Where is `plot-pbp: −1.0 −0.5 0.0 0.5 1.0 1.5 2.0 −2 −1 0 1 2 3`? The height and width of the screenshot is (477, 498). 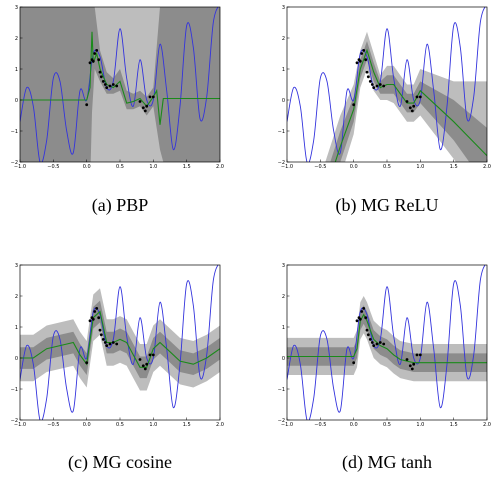
plot-pbp: −1.0 −0.5 0.0 0.5 1.0 1.5 2.0 −2 −1 0 1 2 3 is located at coordinates (117, 87).